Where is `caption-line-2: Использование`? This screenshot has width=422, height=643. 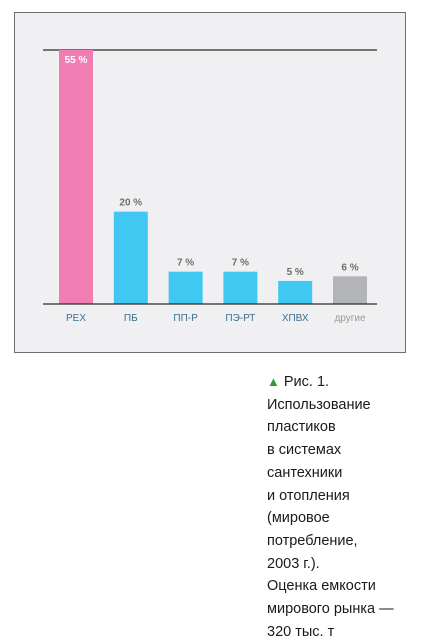
caption-line-2: Использование is located at coordinates (319, 404).